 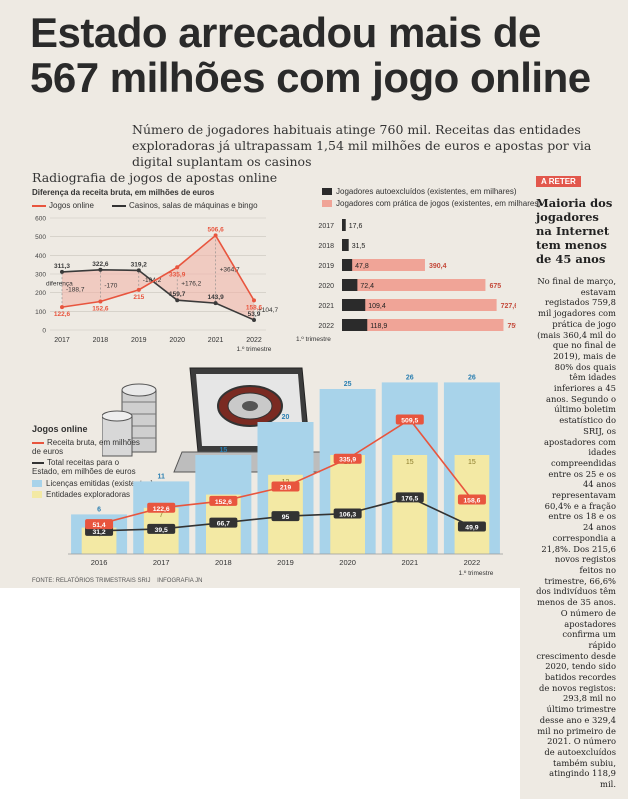 I want to click on licences-label: 11, so click(x=162, y=476).